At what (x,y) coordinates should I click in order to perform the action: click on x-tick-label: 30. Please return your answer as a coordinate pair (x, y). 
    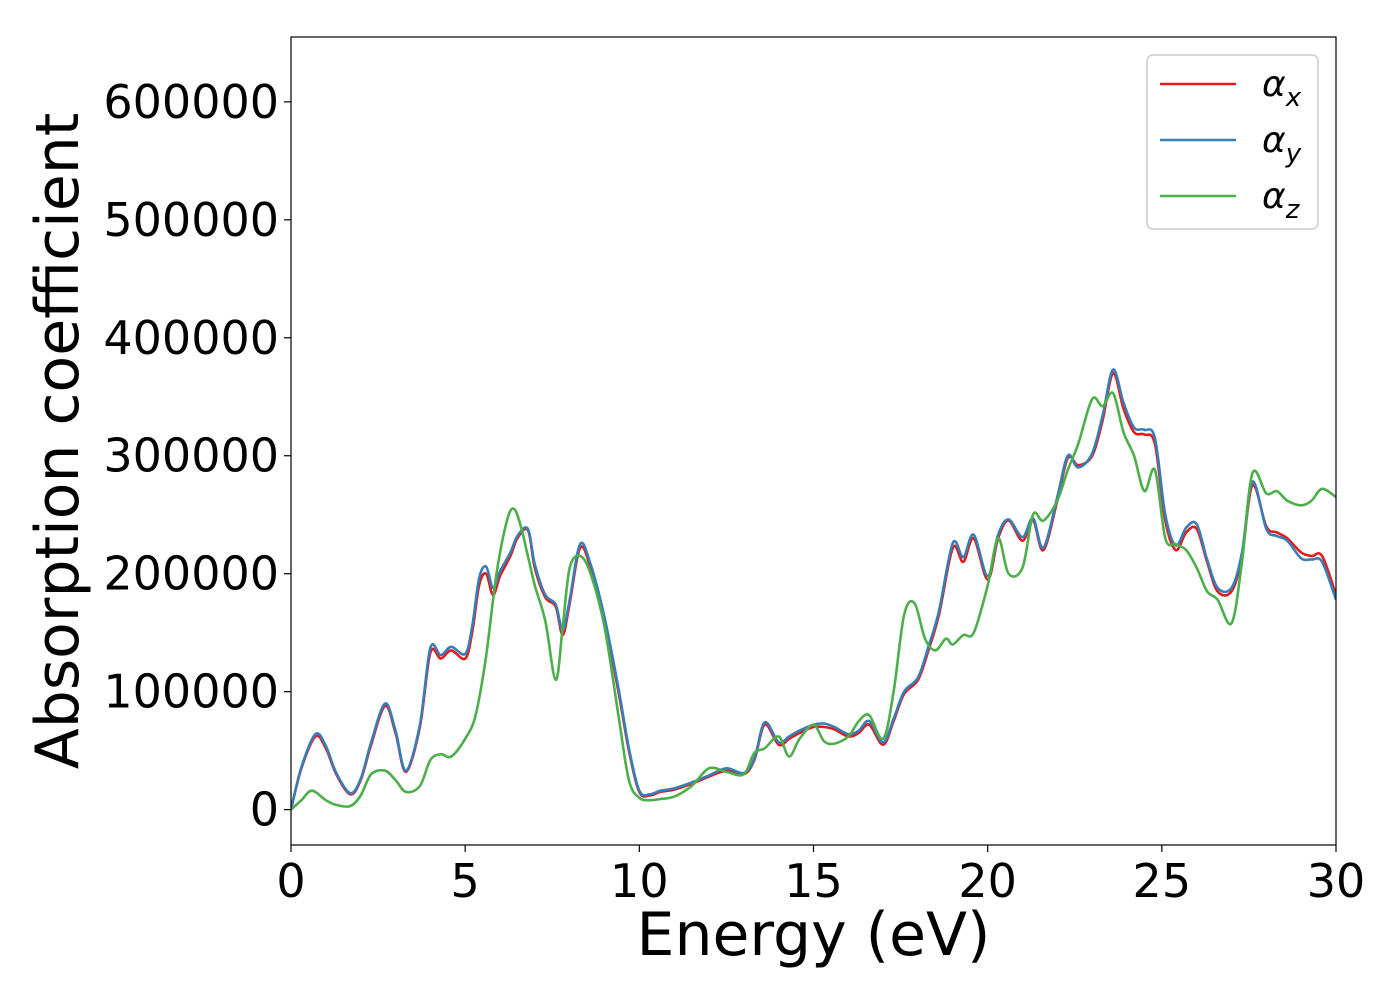
    Looking at the image, I should click on (1336, 881).